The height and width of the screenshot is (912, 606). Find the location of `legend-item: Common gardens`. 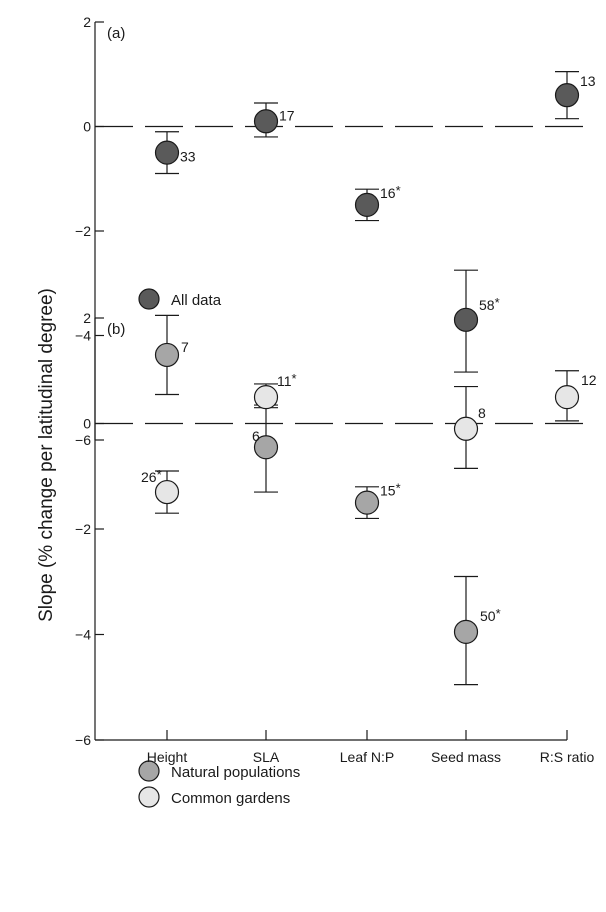

legend-item: Common gardens is located at coordinates (214, 797).